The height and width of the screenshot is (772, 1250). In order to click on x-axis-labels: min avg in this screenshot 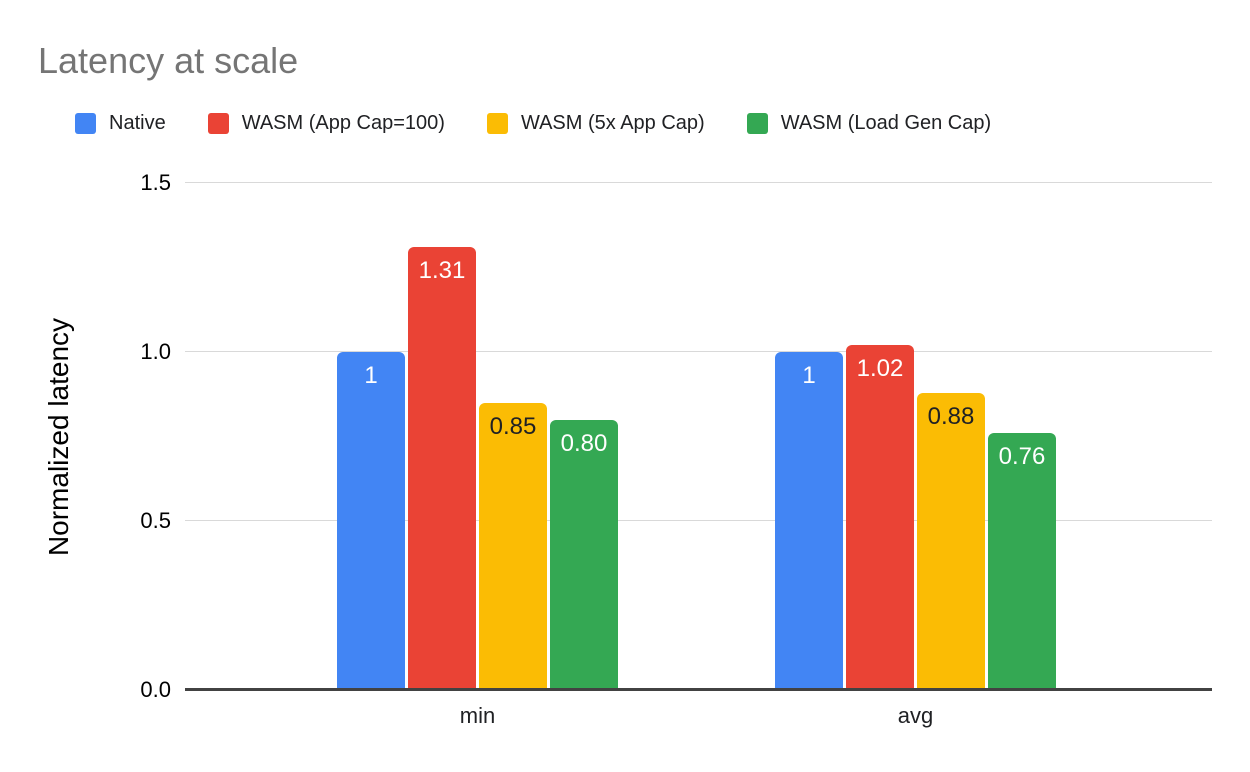, I will do `click(698, 718)`.